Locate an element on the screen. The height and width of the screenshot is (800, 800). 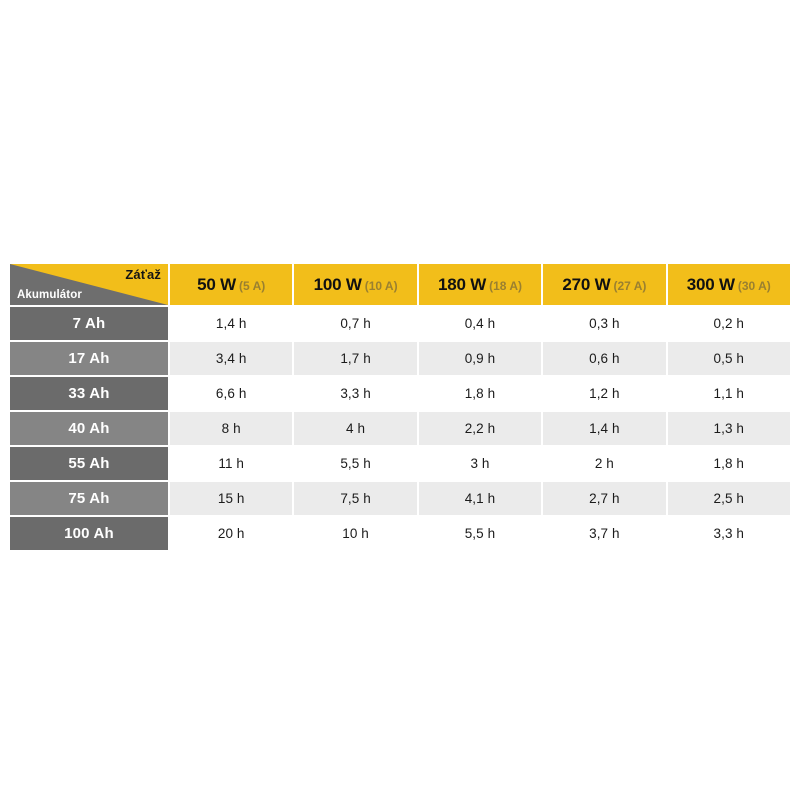
cell-3-4: 1,3 h is located at coordinates (728, 428).